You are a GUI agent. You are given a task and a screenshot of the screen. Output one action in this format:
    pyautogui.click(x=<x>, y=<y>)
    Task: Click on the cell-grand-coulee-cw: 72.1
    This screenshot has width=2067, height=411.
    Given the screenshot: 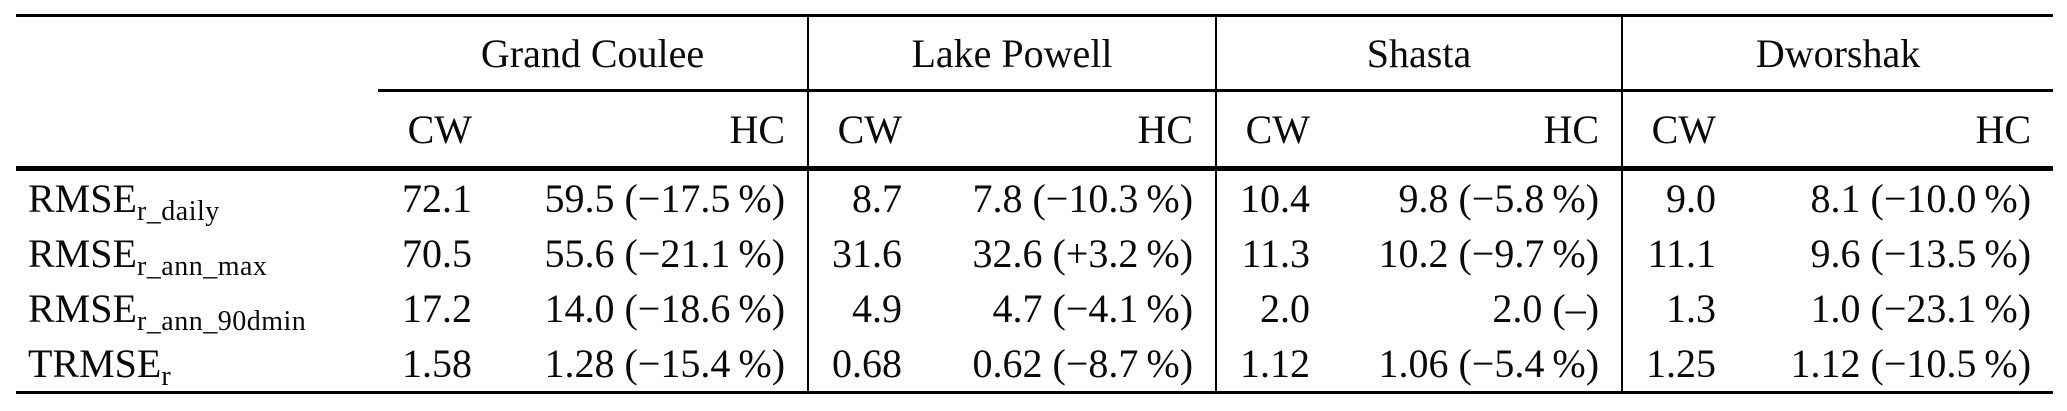 What is the action you would take?
    pyautogui.click(x=437, y=198)
    